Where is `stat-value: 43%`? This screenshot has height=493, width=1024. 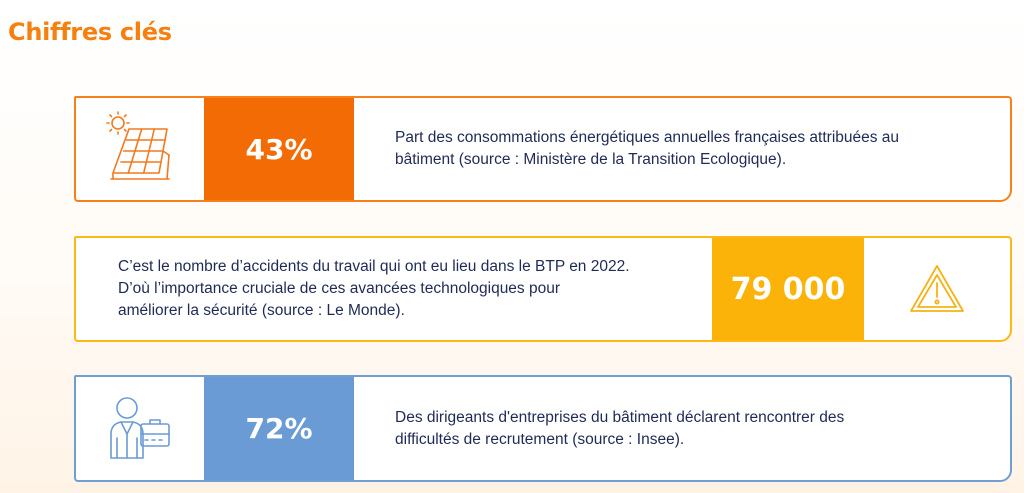
stat-value: 43% is located at coordinates (279, 149).